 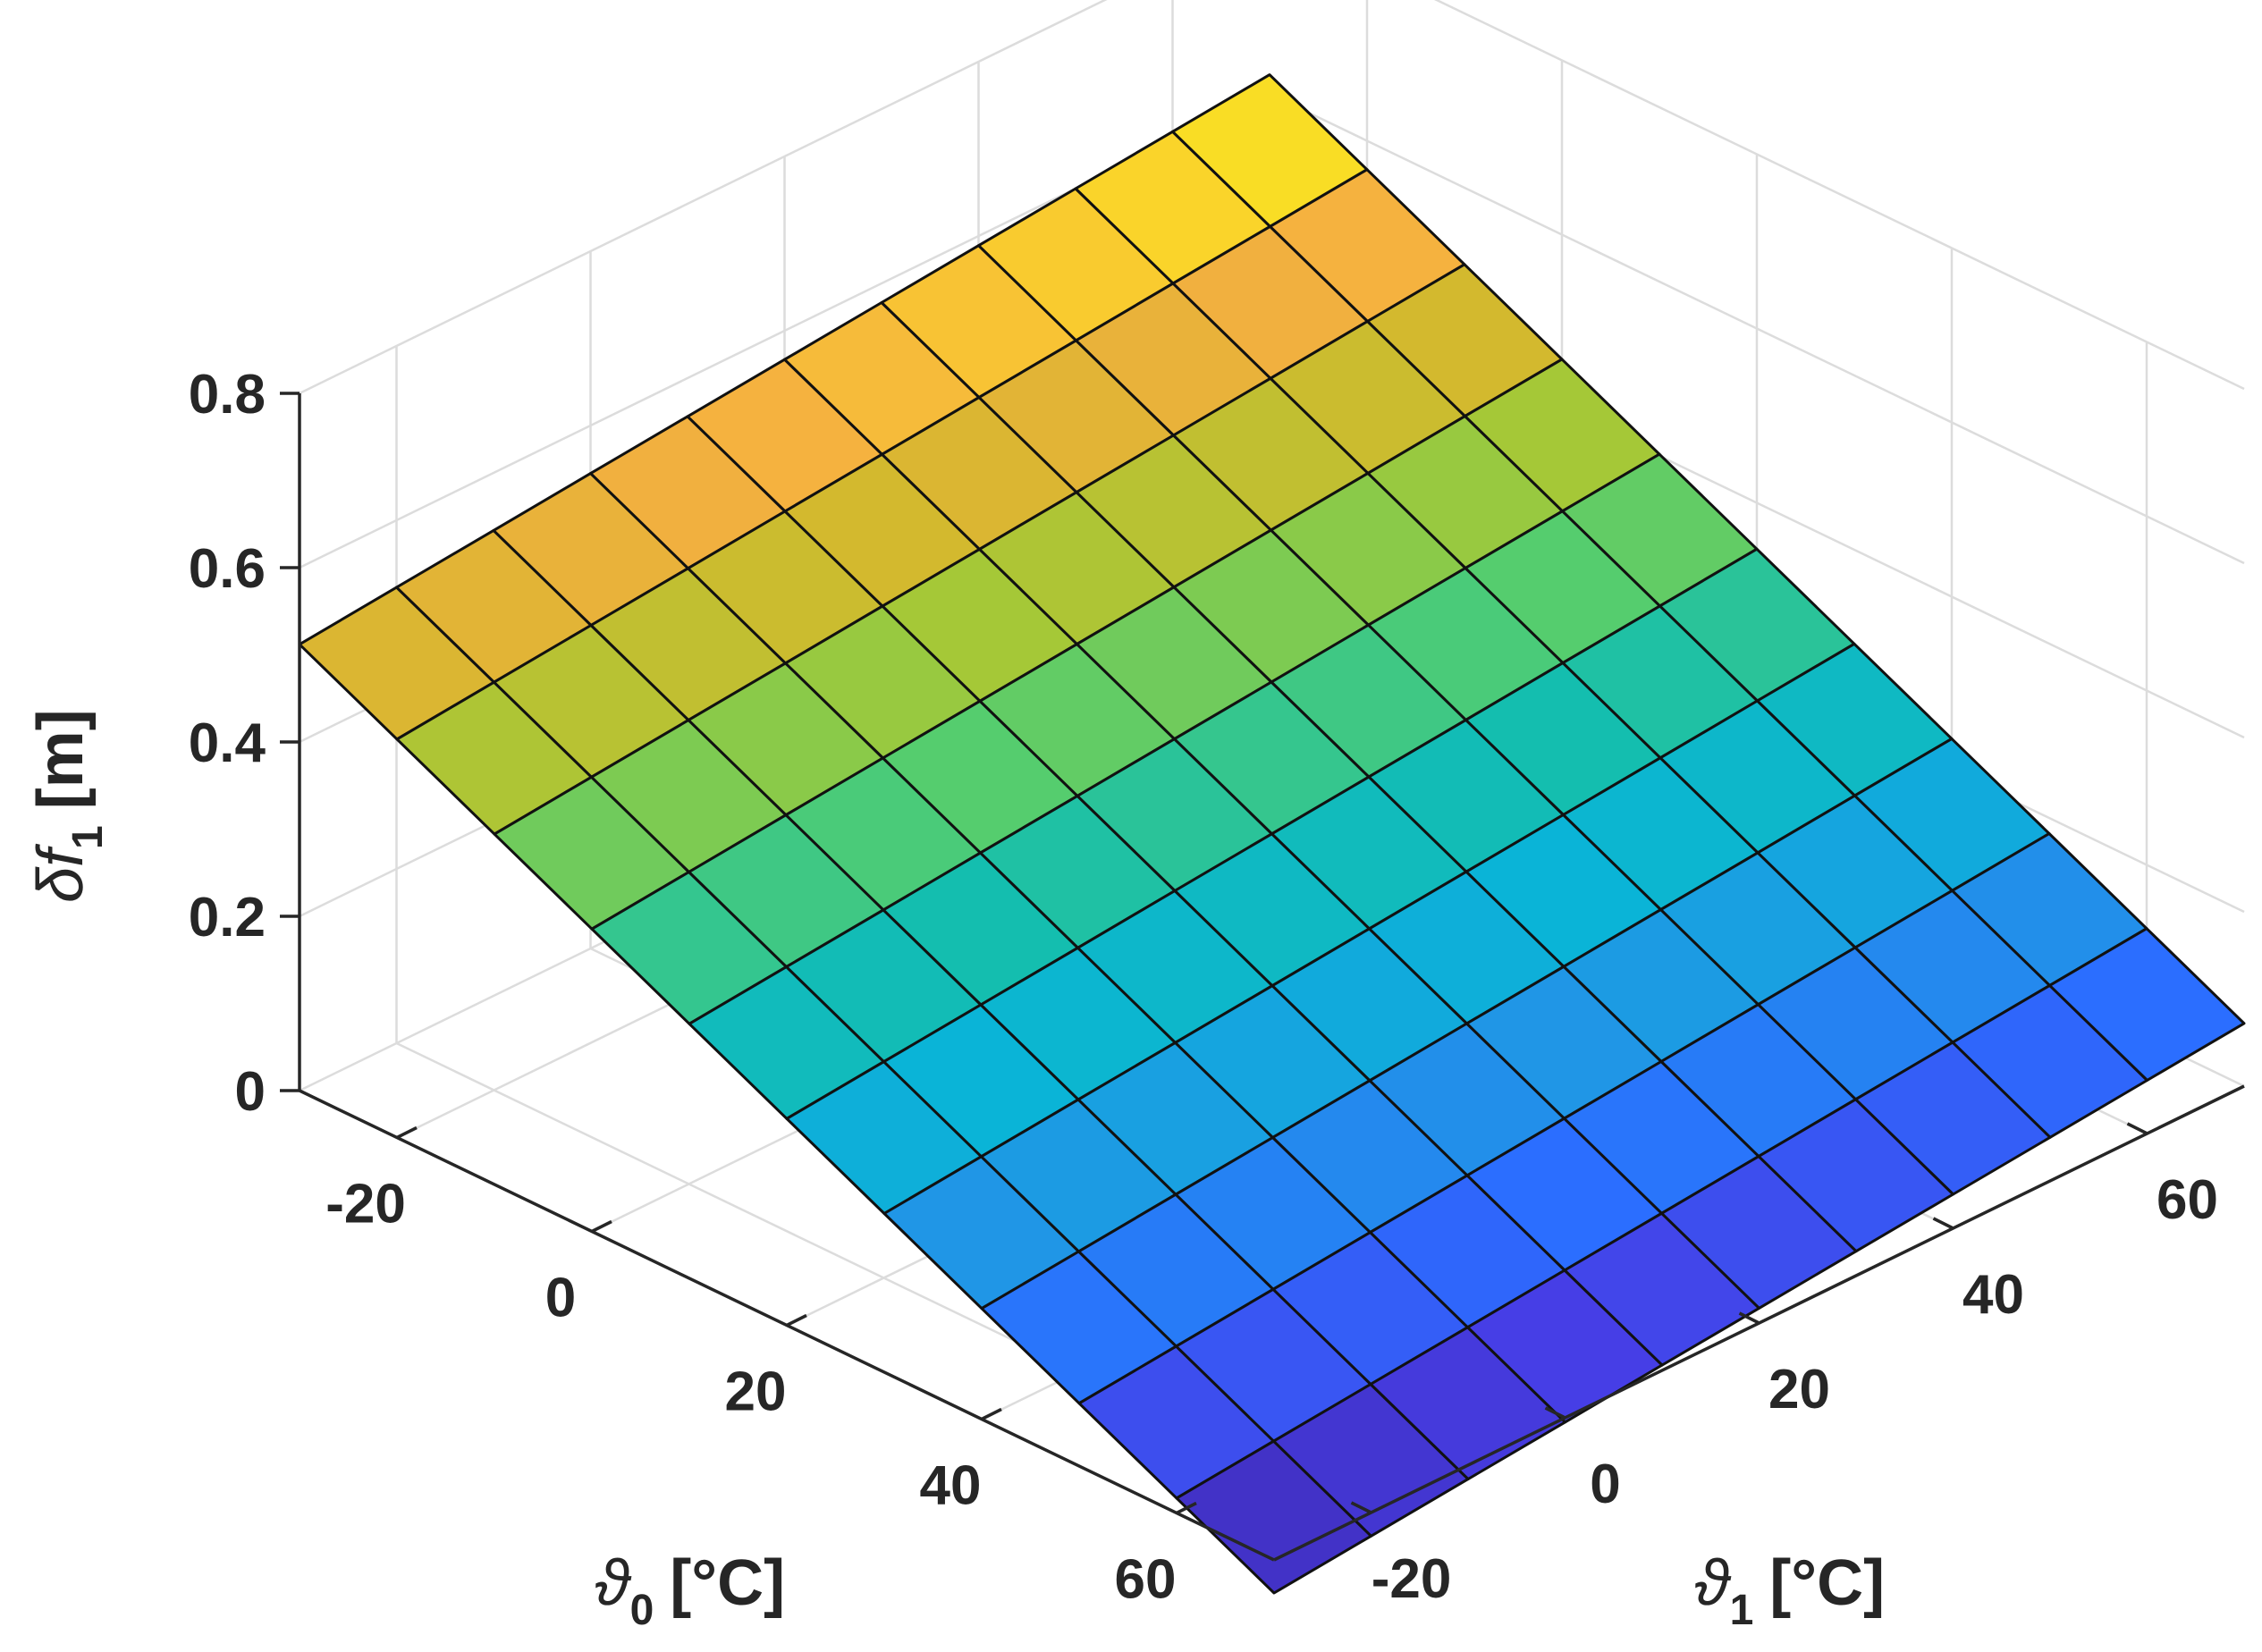 What do you see at coordinates (1993, 1295) in the screenshot?
I see `y-tick-label: 40` at bounding box center [1993, 1295].